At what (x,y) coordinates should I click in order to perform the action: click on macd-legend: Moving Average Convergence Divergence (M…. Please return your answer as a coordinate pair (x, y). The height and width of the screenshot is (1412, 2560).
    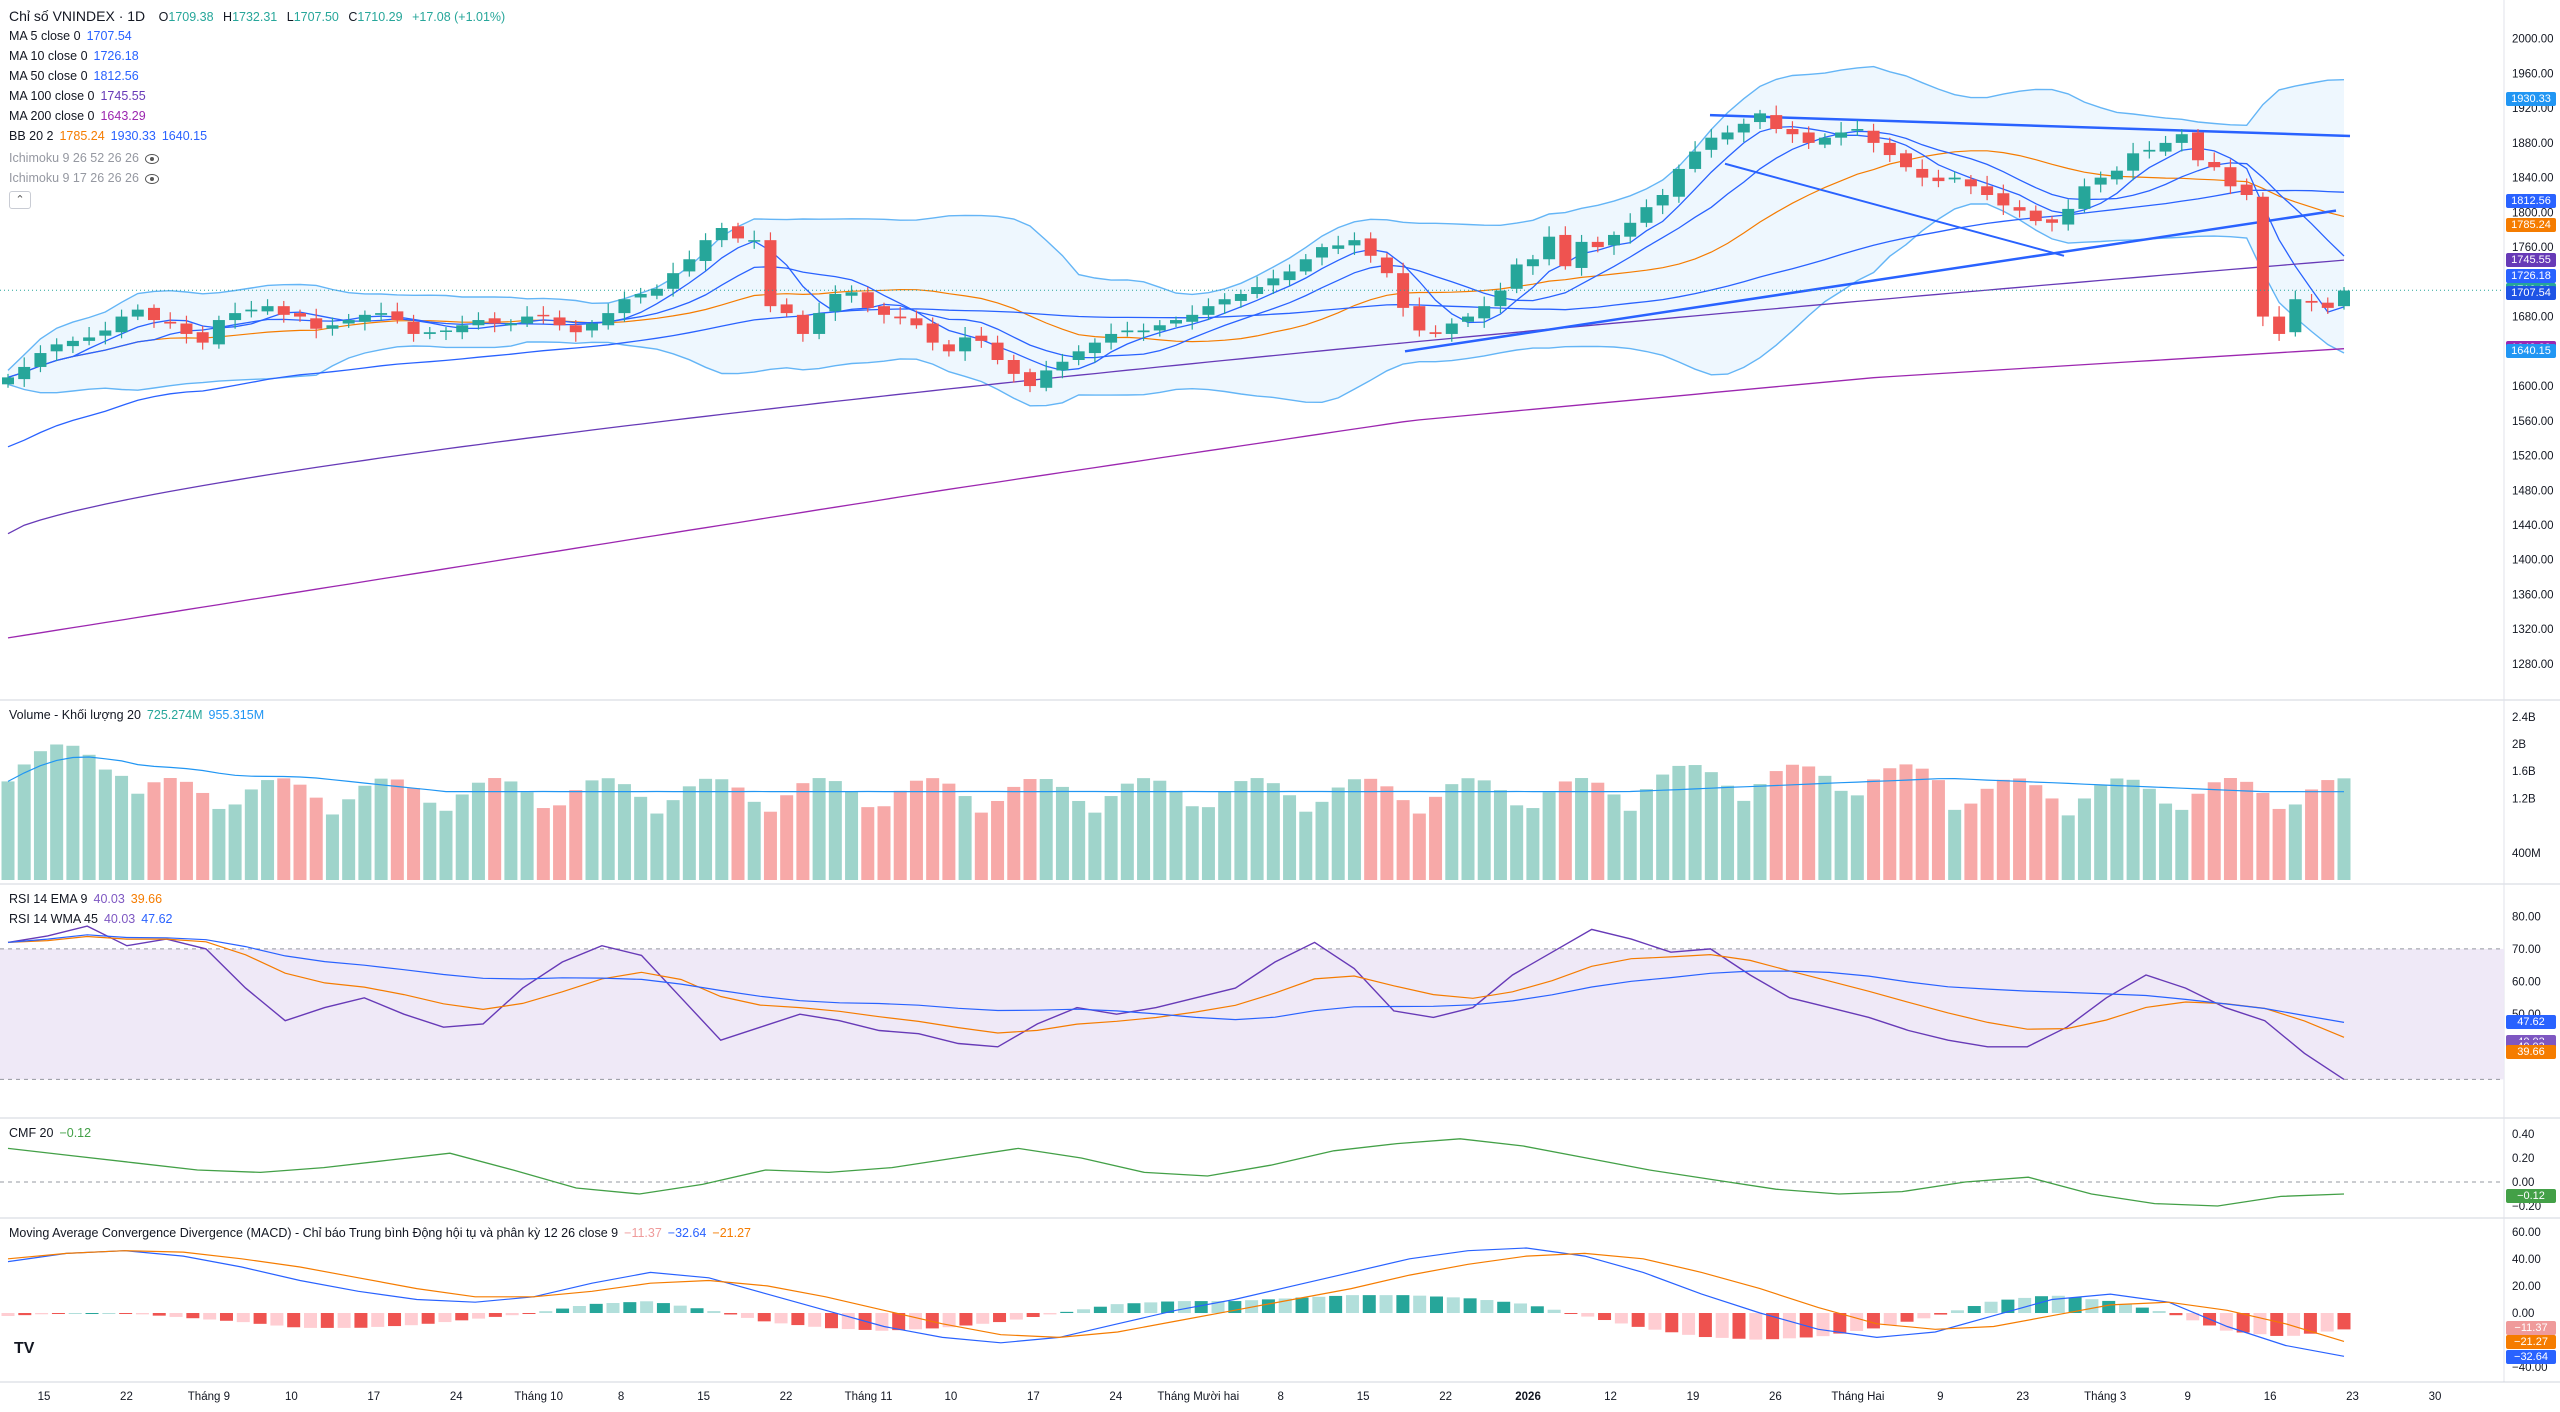
    Looking at the image, I should click on (383, 1233).